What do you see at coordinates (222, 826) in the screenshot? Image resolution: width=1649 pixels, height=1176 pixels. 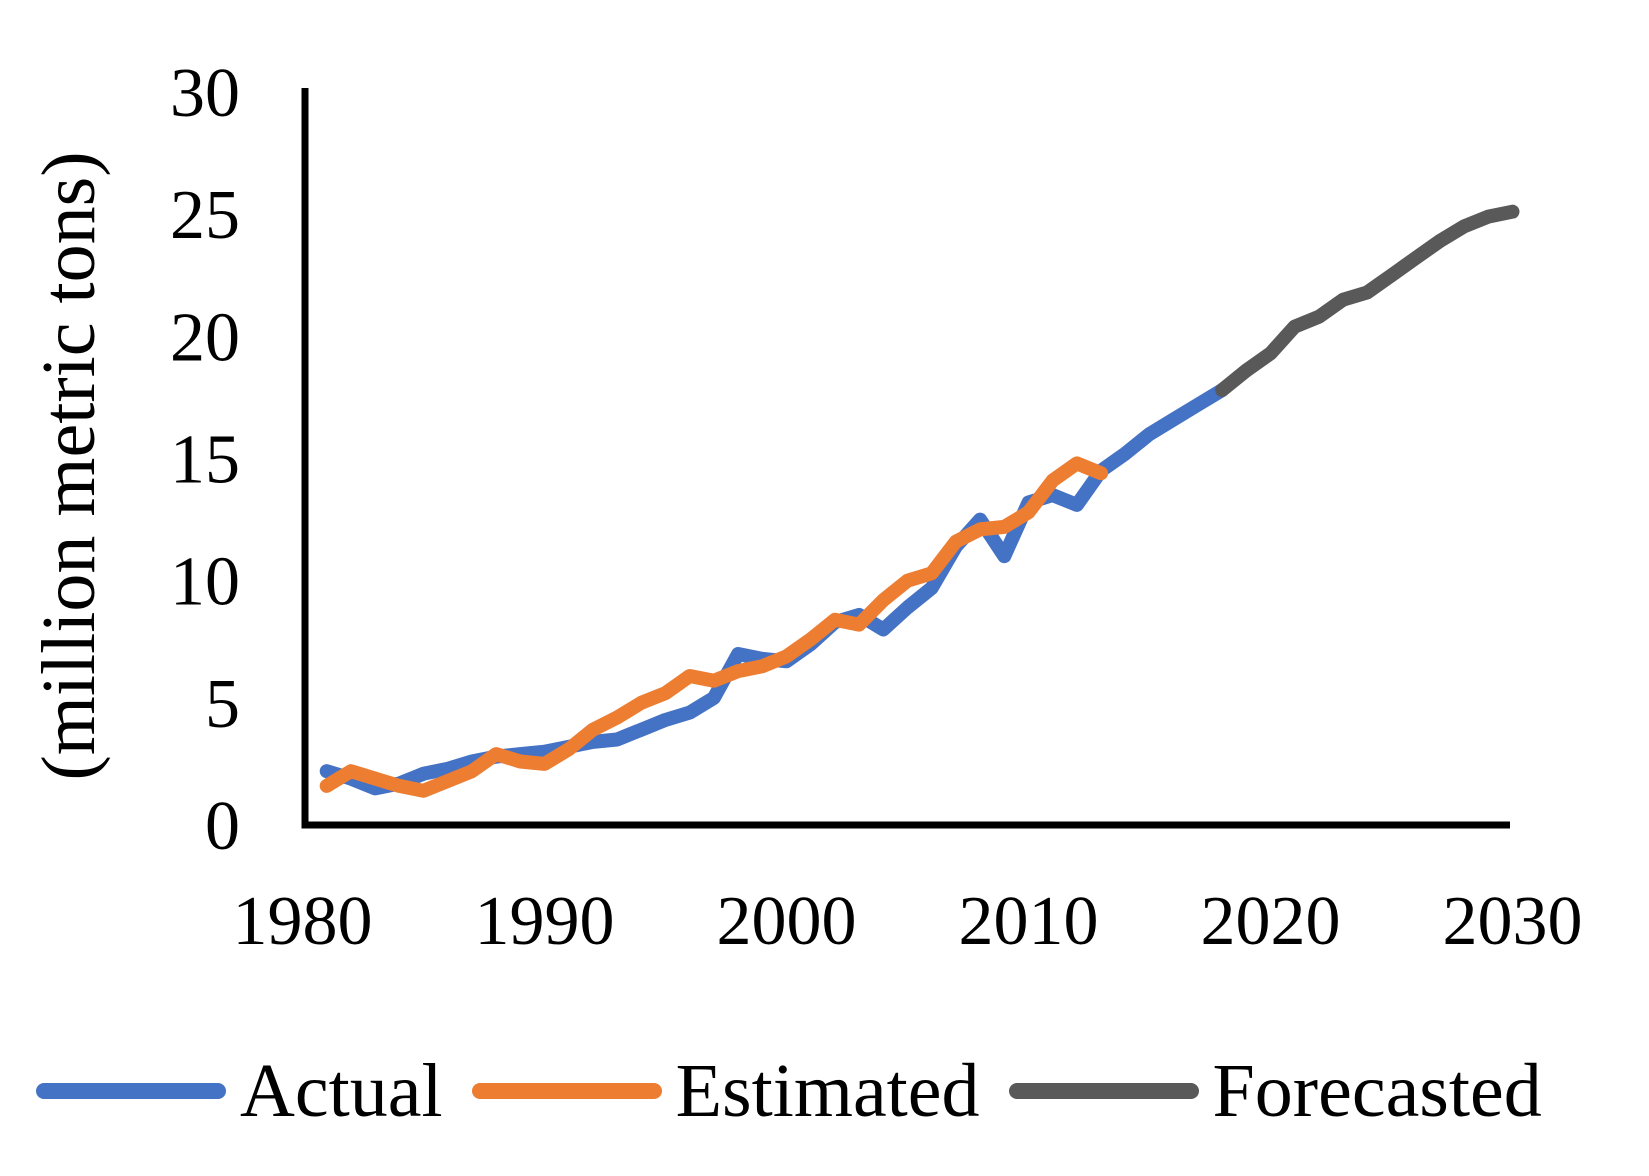 I see `y-axis-tick-label: 0` at bounding box center [222, 826].